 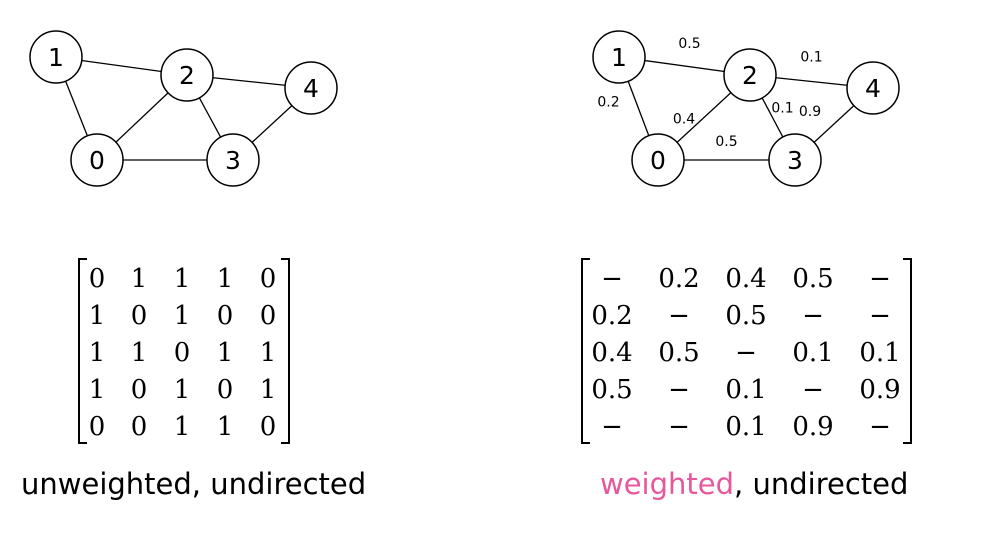 What do you see at coordinates (689, 44) in the screenshot?
I see `weighted-weight-label-1-2: 0.5` at bounding box center [689, 44].